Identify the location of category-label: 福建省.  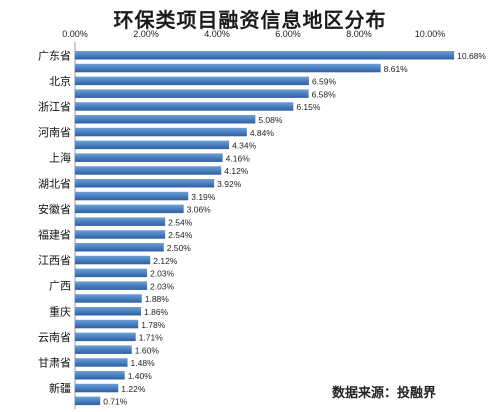
(54, 234).